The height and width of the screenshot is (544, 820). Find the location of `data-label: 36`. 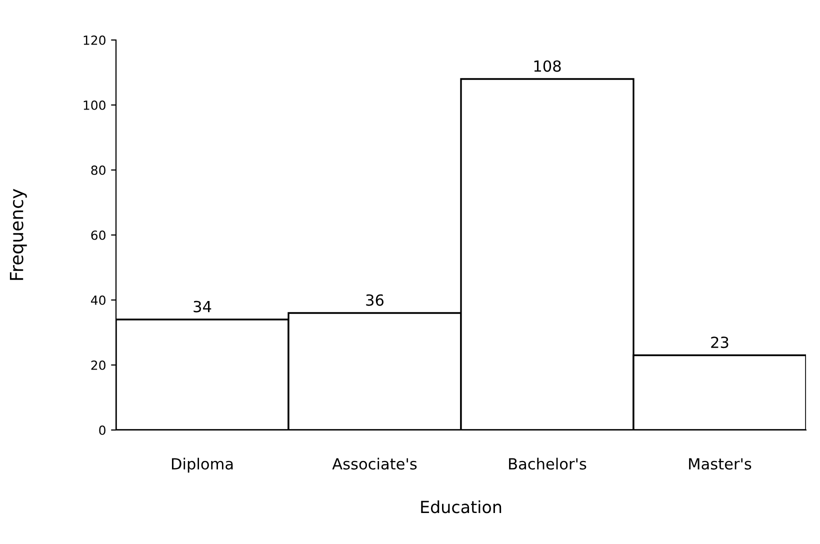

data-label: 36 is located at coordinates (375, 300).